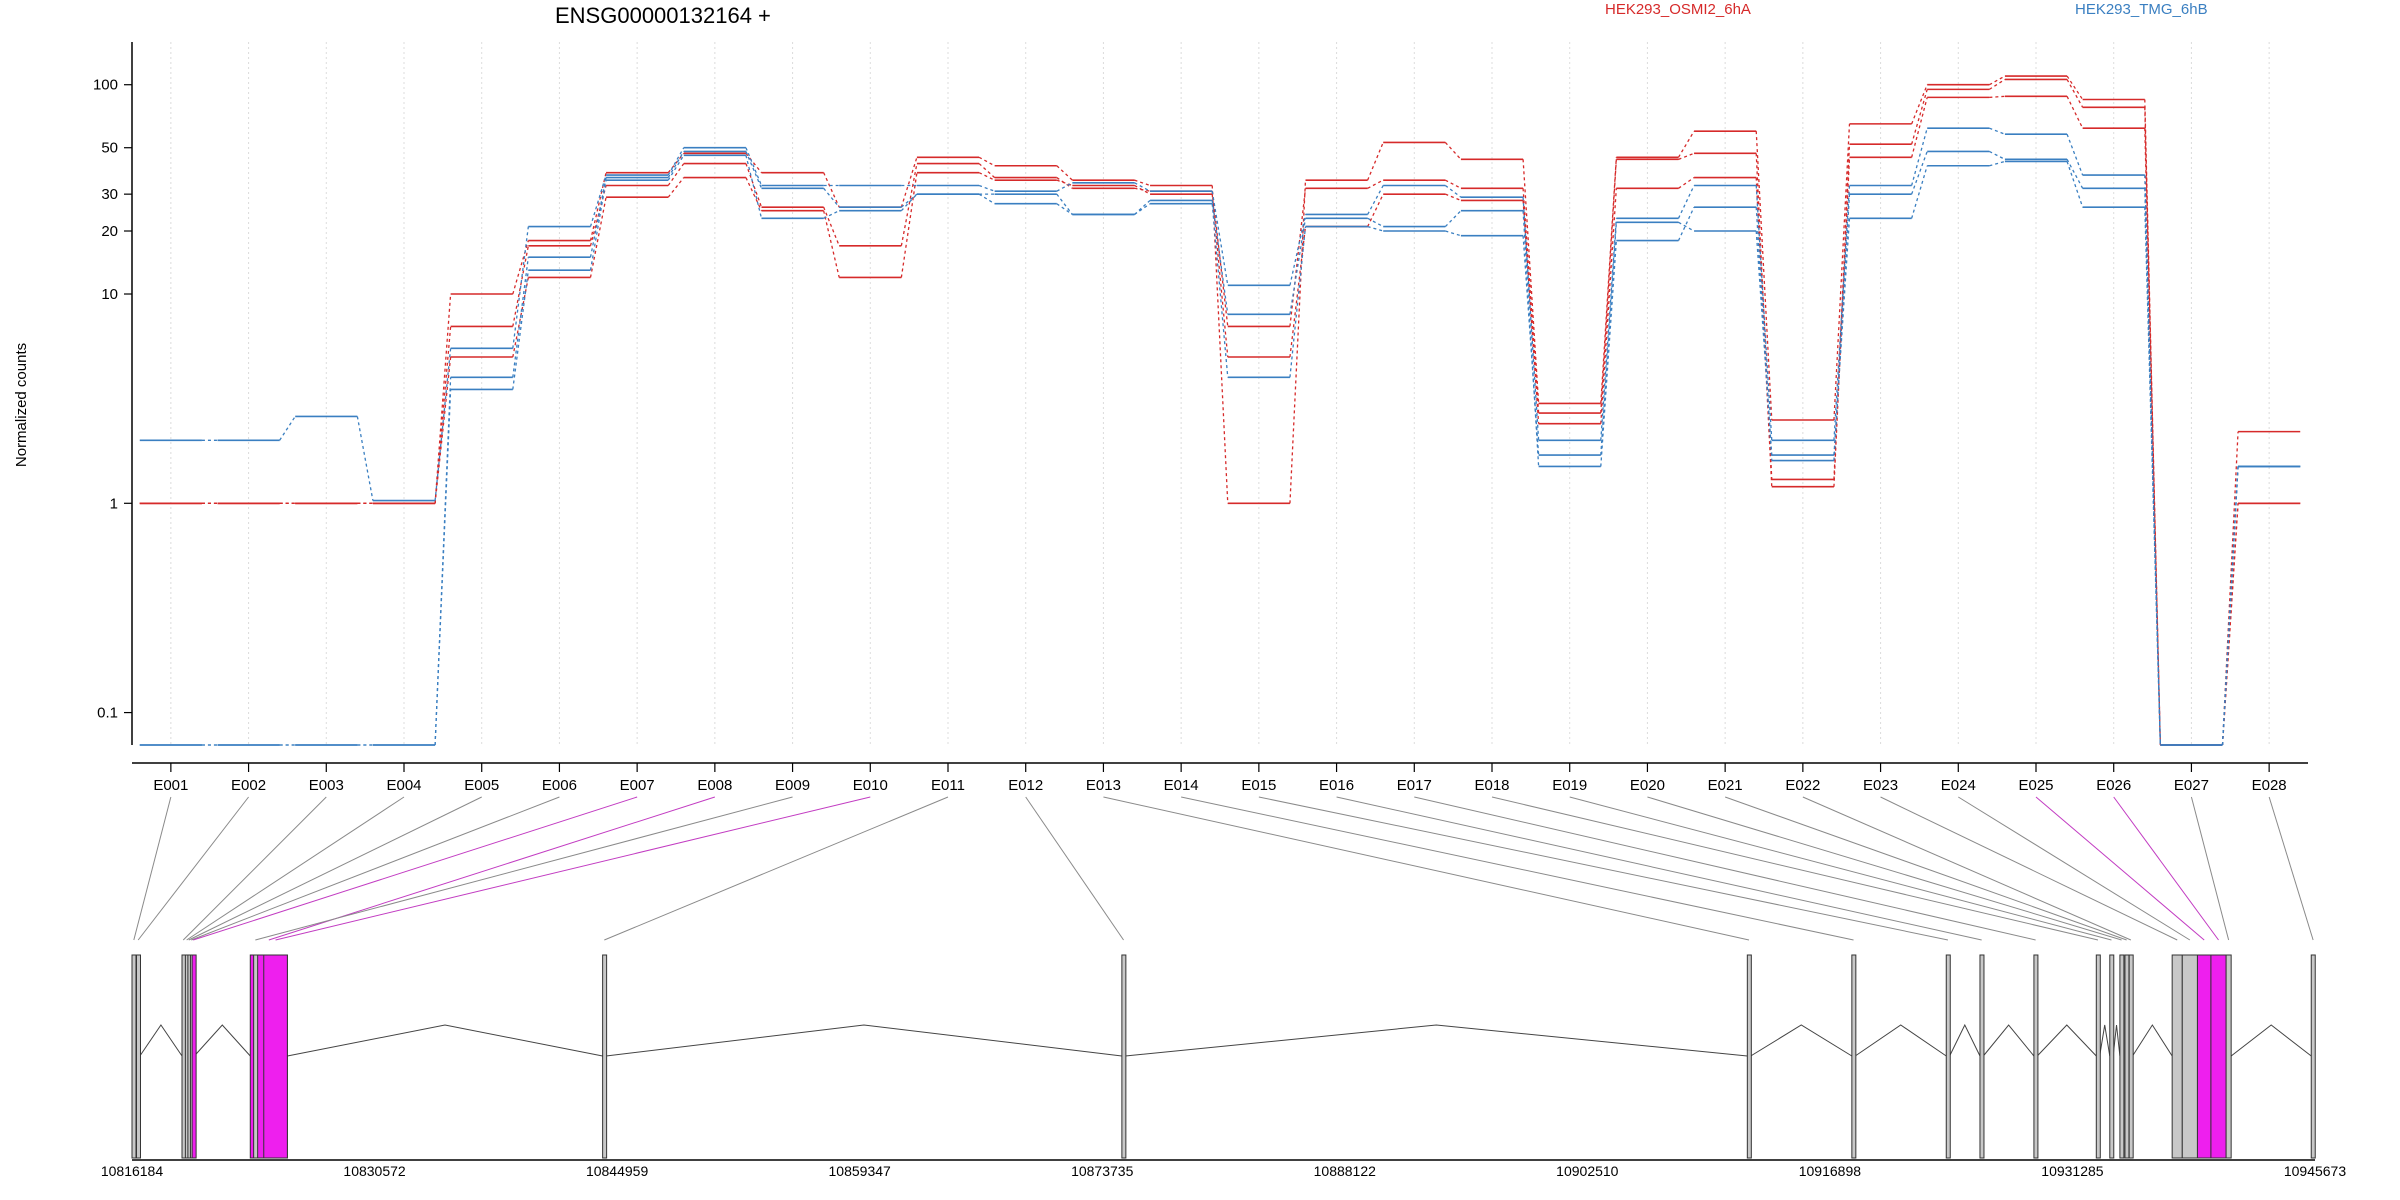  Describe the element at coordinates (1298, 250) in the screenshot. I see `transition-e015` at that location.